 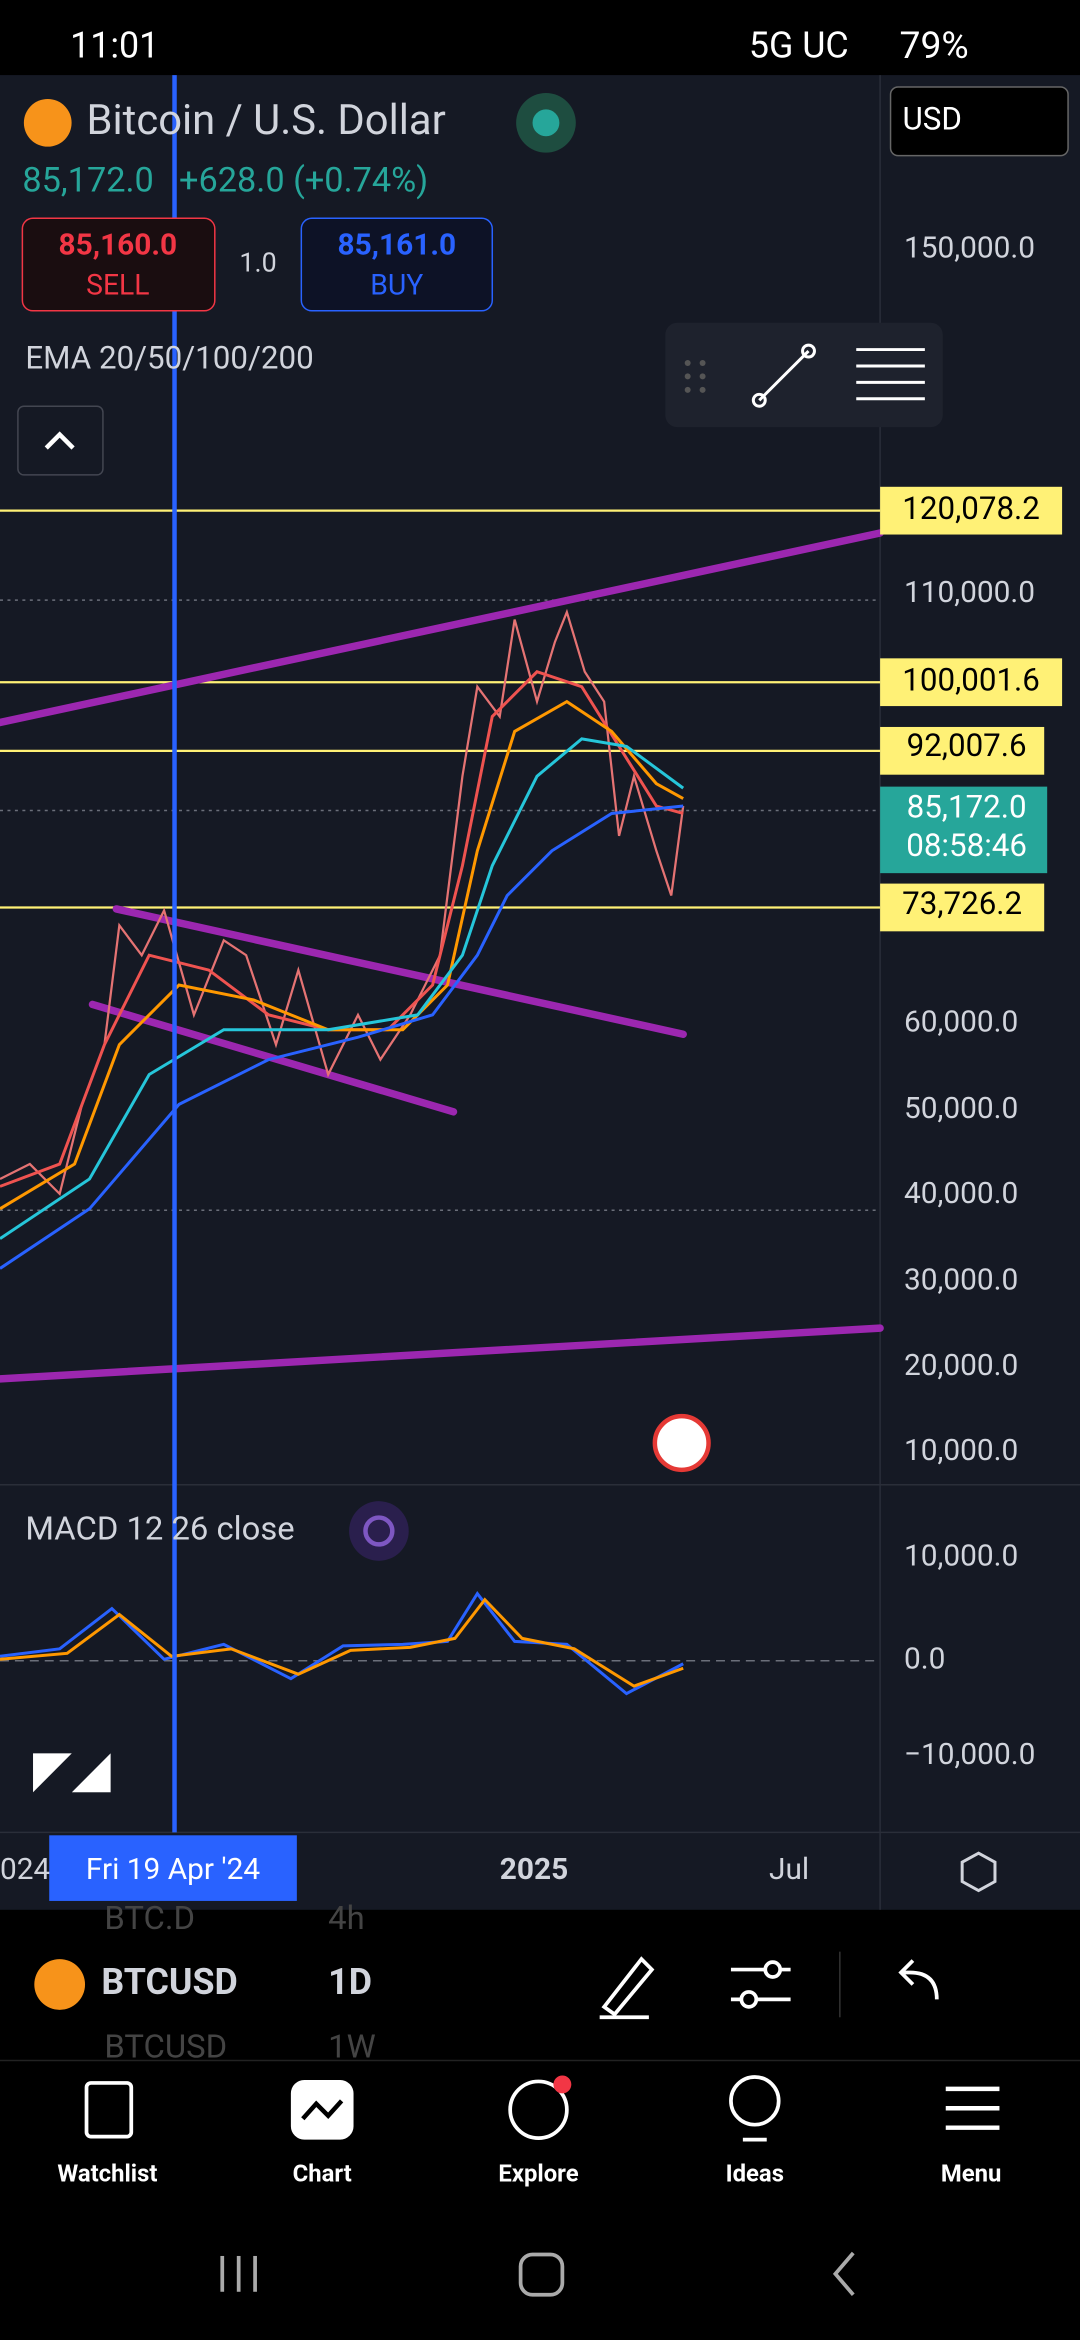 What do you see at coordinates (971, 508) in the screenshot?
I see `level-label: 120,078.2` at bounding box center [971, 508].